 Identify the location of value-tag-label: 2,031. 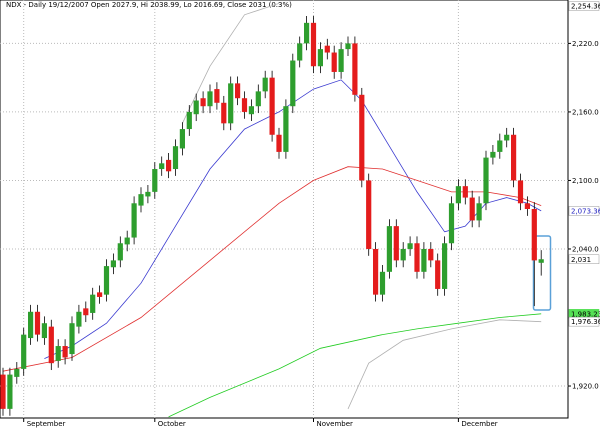
(581, 260).